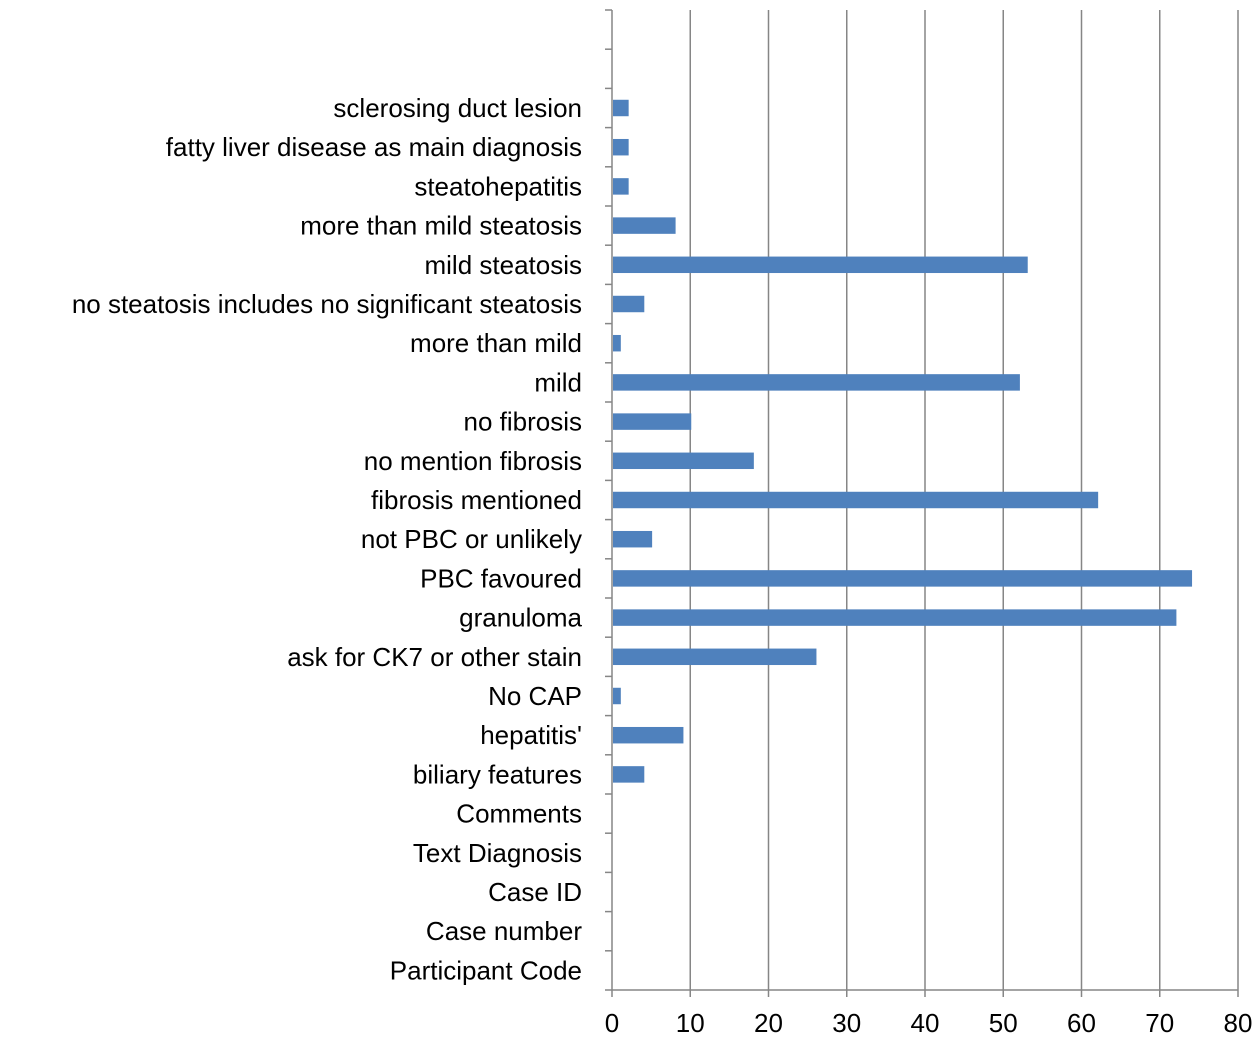 The height and width of the screenshot is (1045, 1255). Describe the element at coordinates (498, 186) in the screenshot. I see `category-label: steatohepatitis` at that location.